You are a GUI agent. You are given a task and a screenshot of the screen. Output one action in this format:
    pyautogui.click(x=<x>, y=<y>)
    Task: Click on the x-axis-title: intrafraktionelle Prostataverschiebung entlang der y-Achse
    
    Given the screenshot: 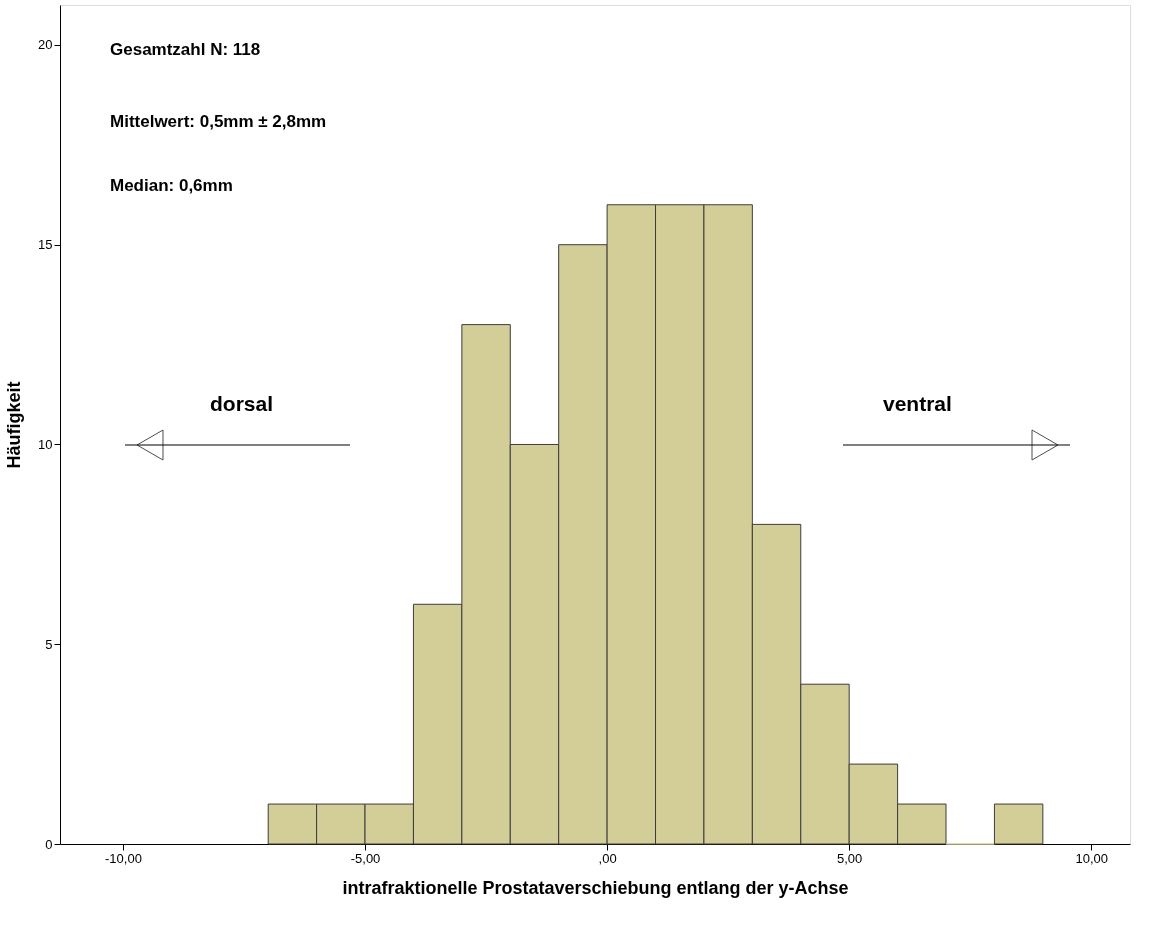 What is the action you would take?
    pyautogui.click(x=595, y=887)
    